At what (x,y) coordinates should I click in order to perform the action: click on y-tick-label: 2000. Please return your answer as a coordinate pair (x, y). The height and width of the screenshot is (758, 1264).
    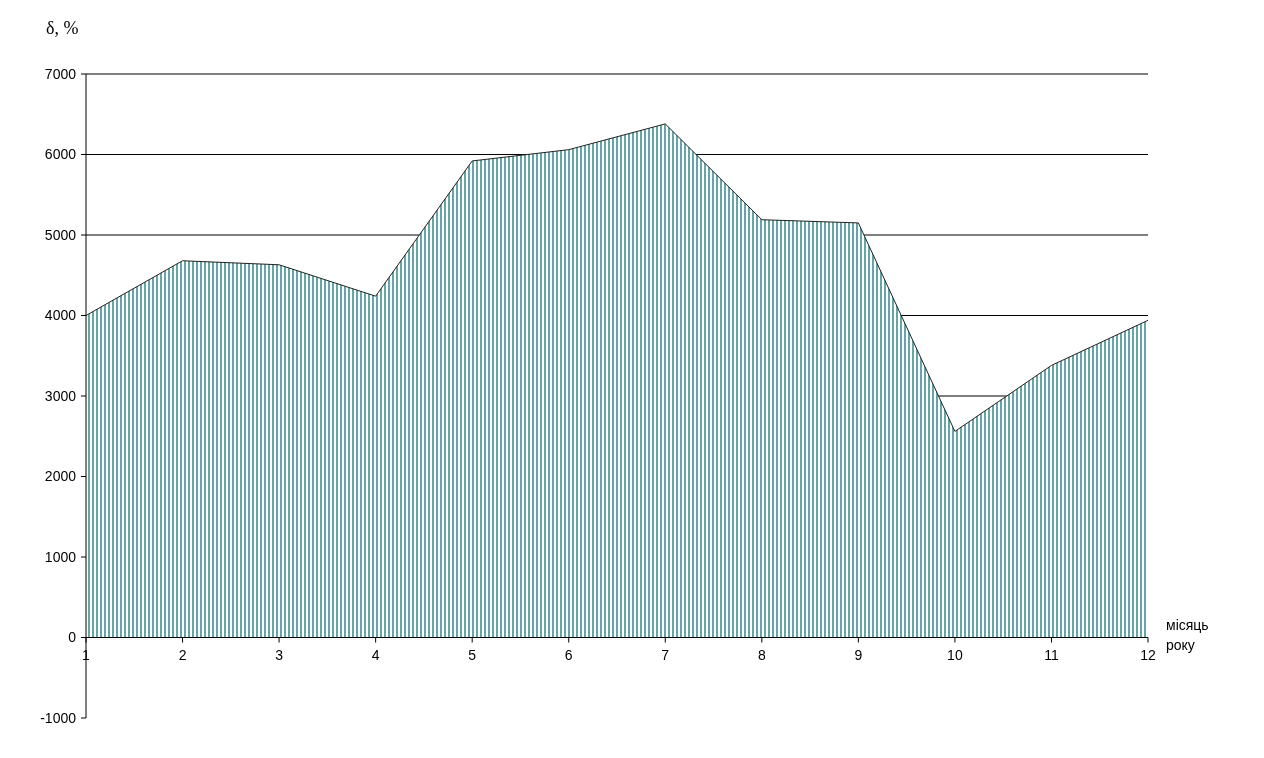
    Looking at the image, I should click on (60, 476).